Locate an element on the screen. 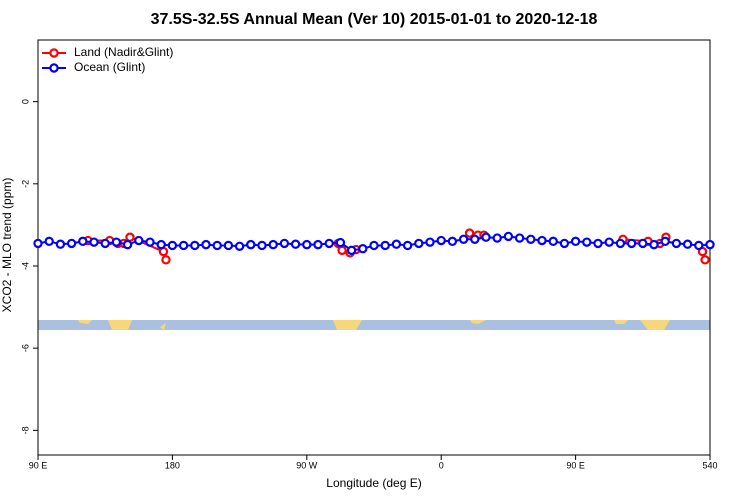 Image resolution: width=750 pixels, height=500 pixels. x-tick-label: 0 is located at coordinates (441, 465).